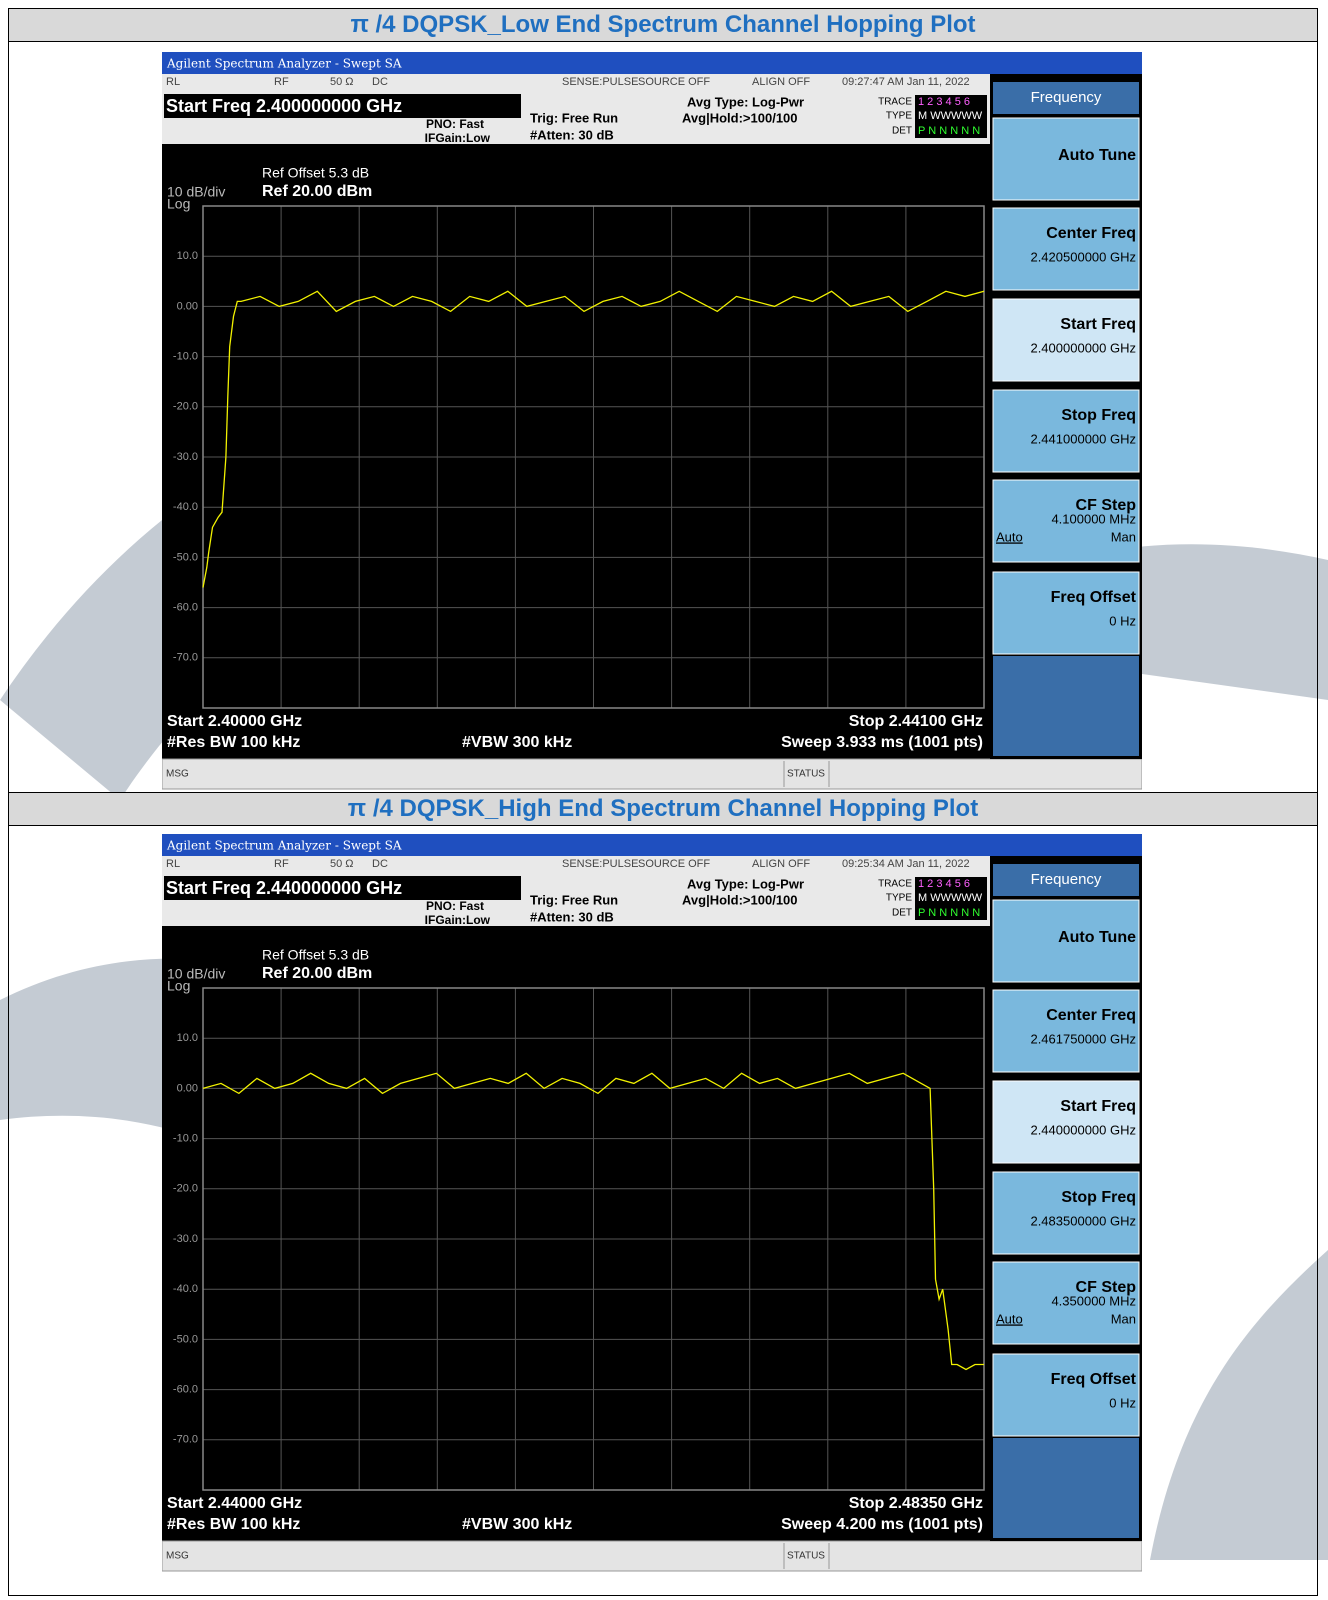  Describe the element at coordinates (593, 1221) in the screenshot. I see `trace-line` at that location.